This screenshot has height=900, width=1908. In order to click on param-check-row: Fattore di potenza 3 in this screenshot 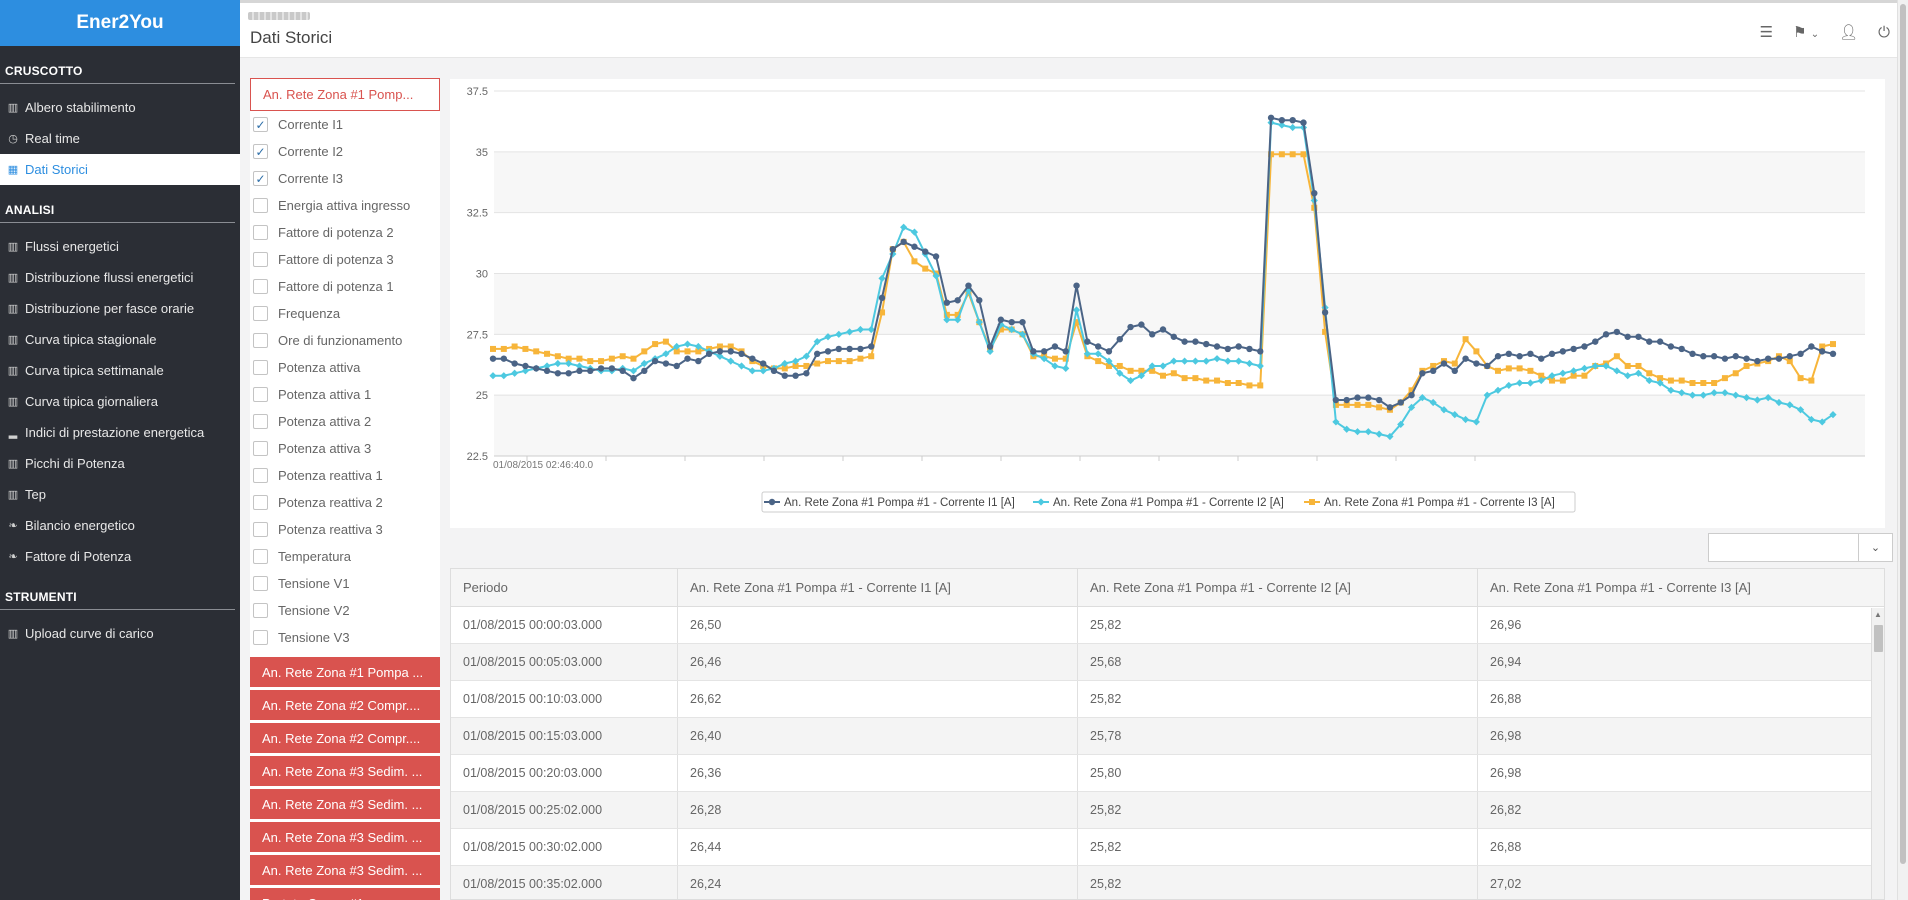, I will do `click(345, 259)`.